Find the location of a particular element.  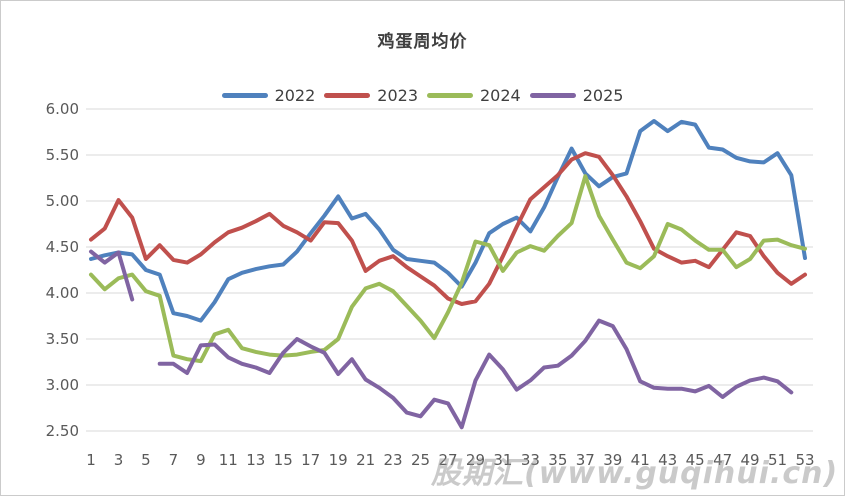

svg-text: 51 is located at coordinates (777, 460).